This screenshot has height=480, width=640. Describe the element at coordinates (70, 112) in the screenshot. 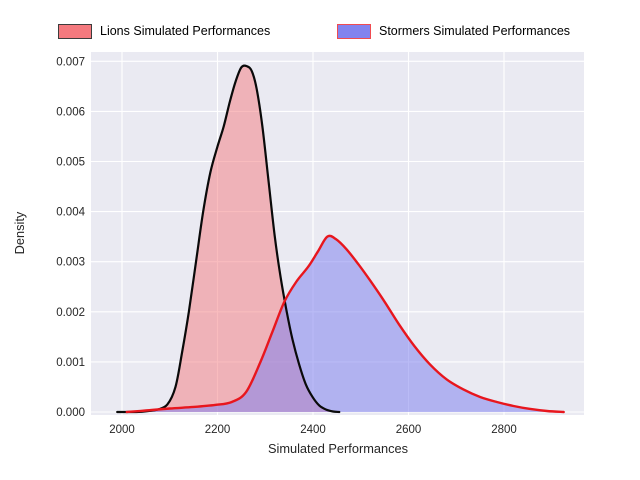

I see `y-tick-0006: 0.006` at that location.